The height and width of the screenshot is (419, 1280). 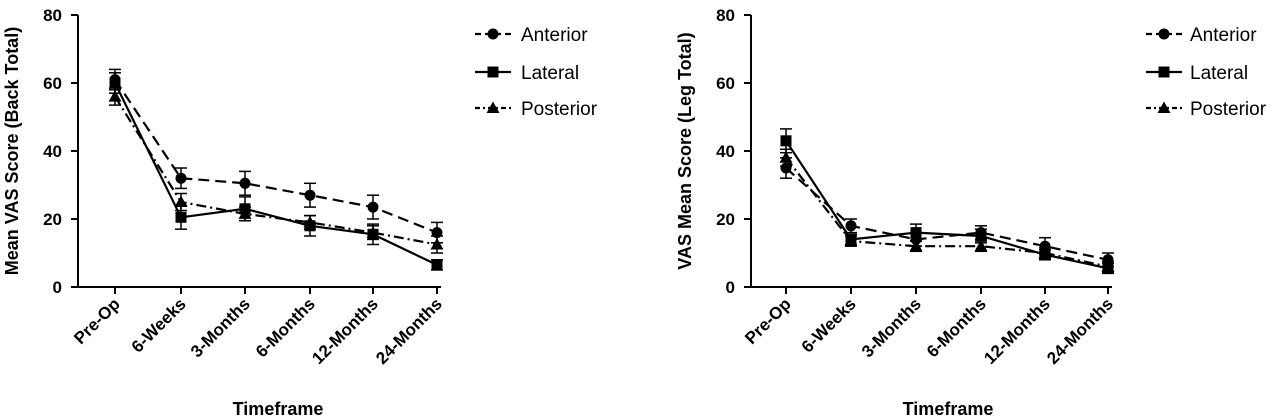 I want to click on series-anterior, so click(x=947, y=212).